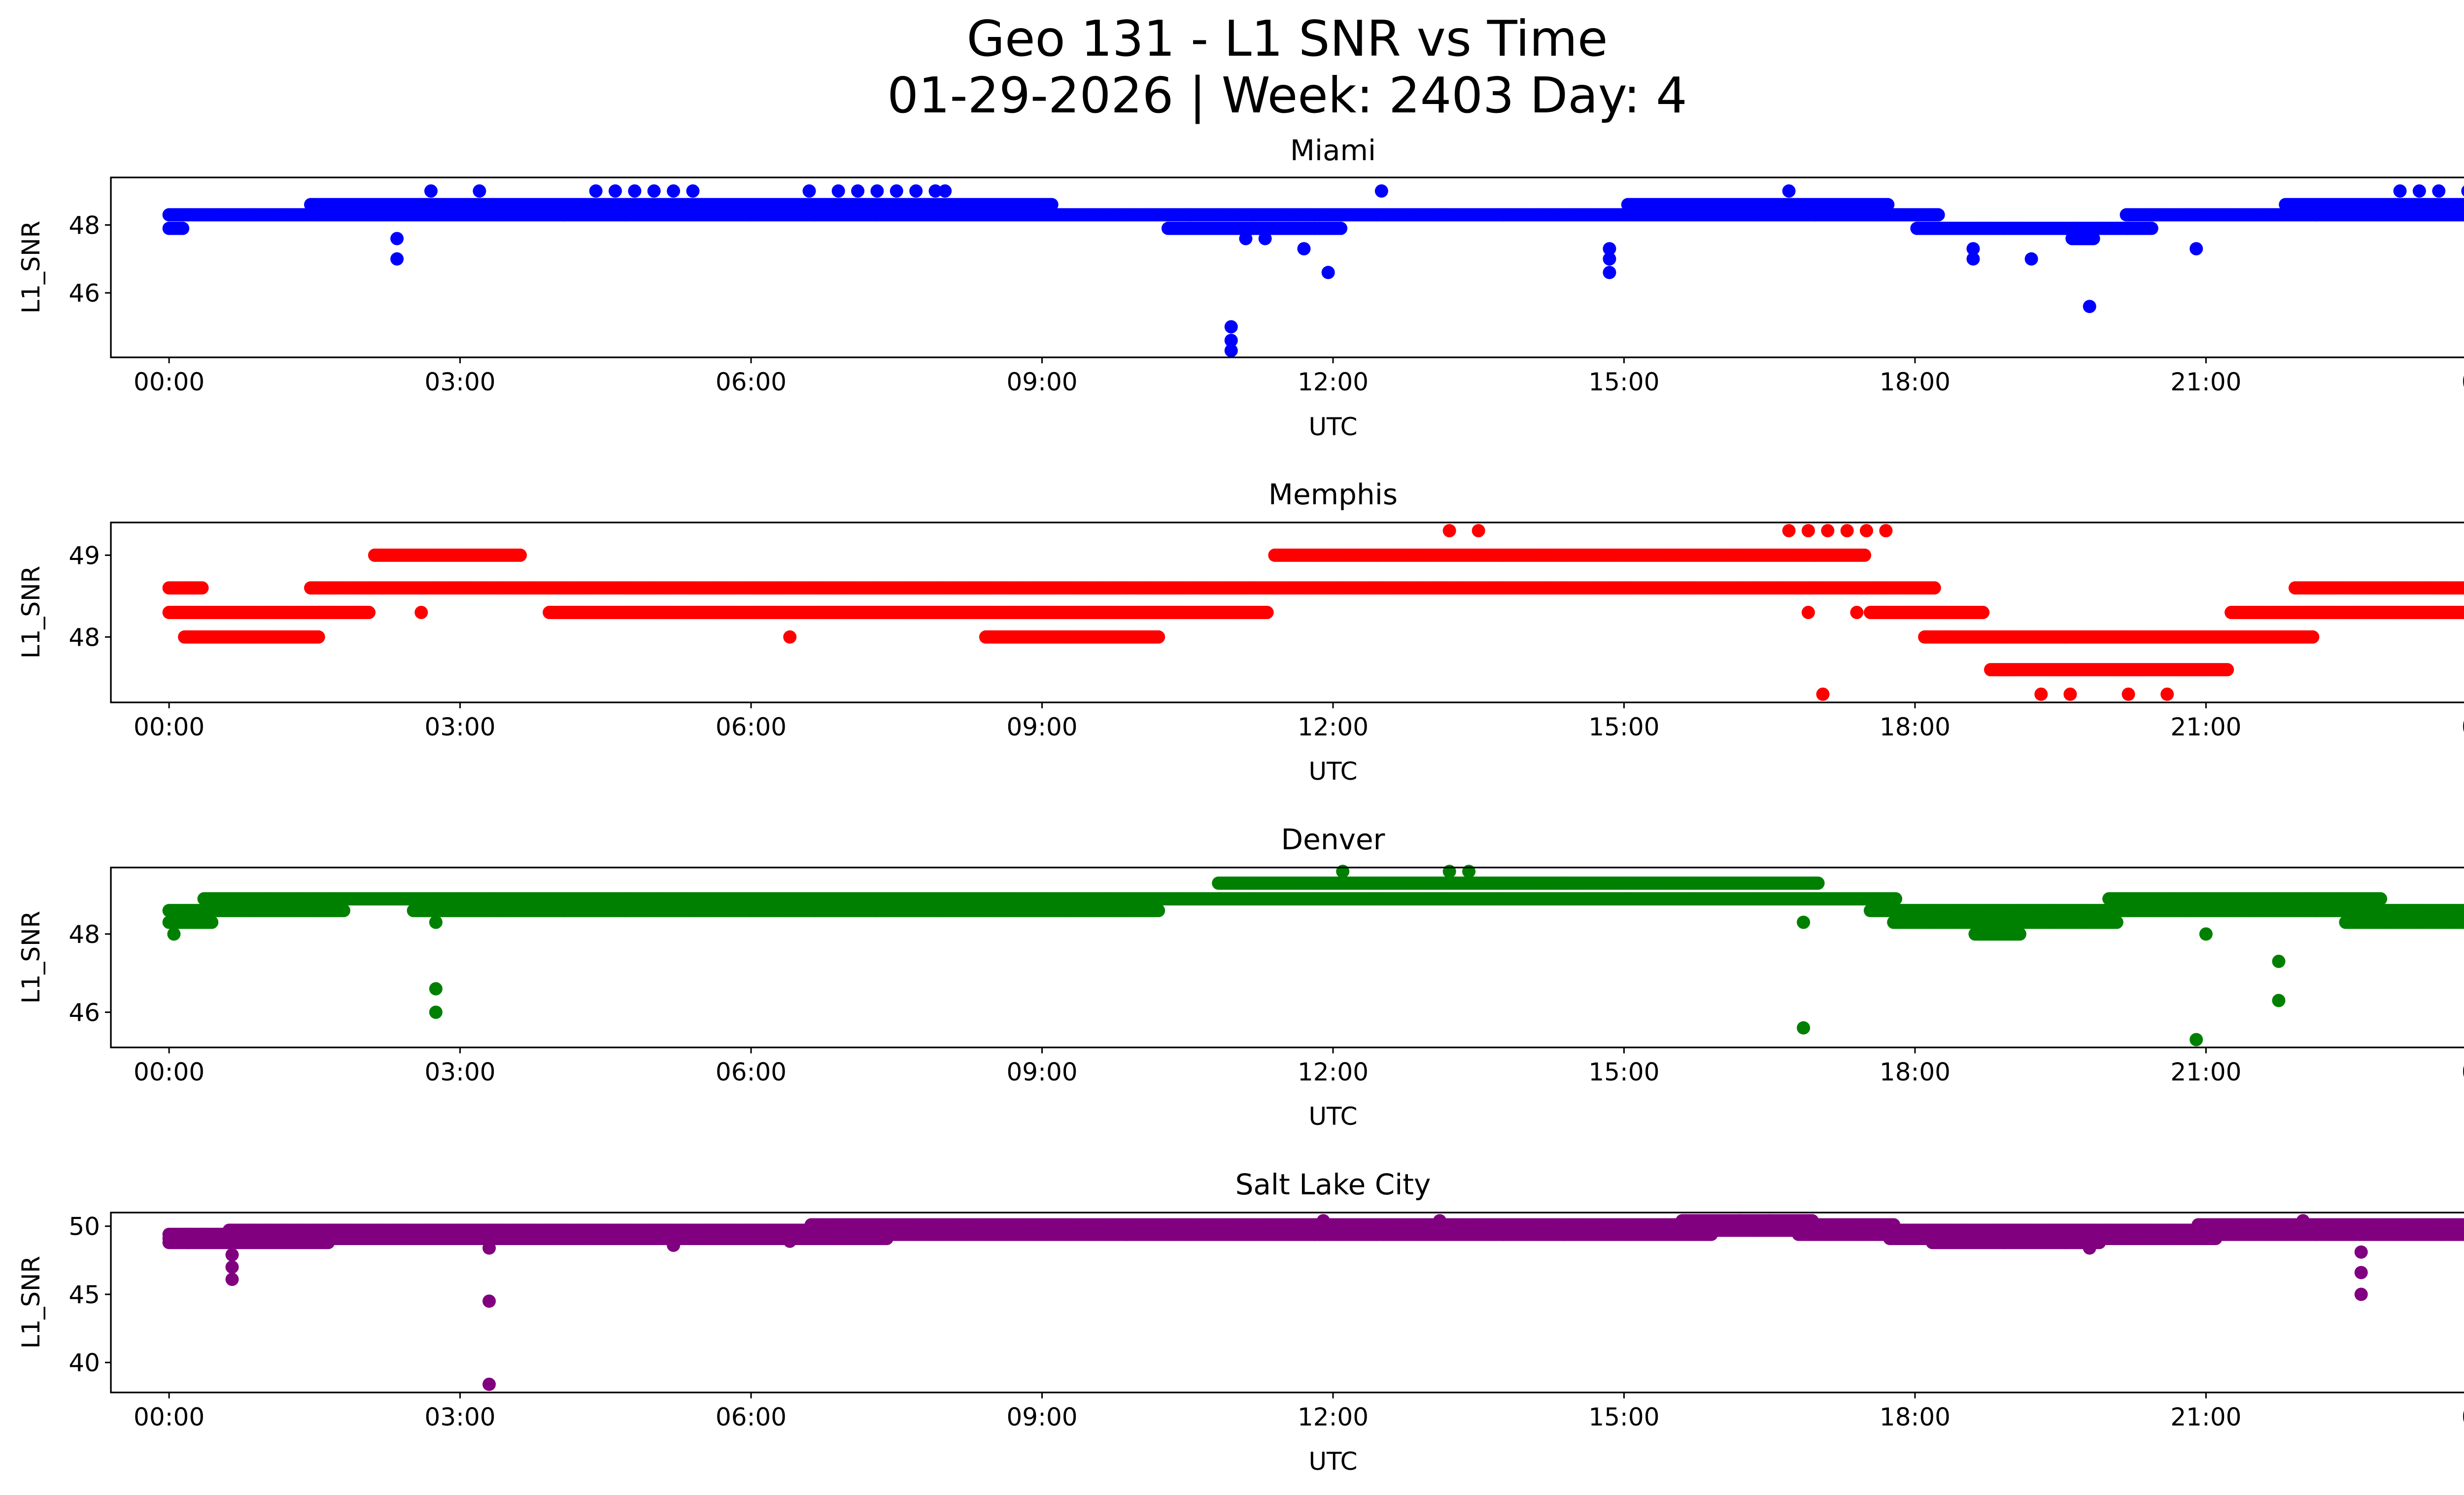 This screenshot has width=2464, height=1495. Describe the element at coordinates (1287, 95) in the screenshot. I see `figure-title-line-2: 01-29-2026 | Week: 2403 Day: 4` at that location.